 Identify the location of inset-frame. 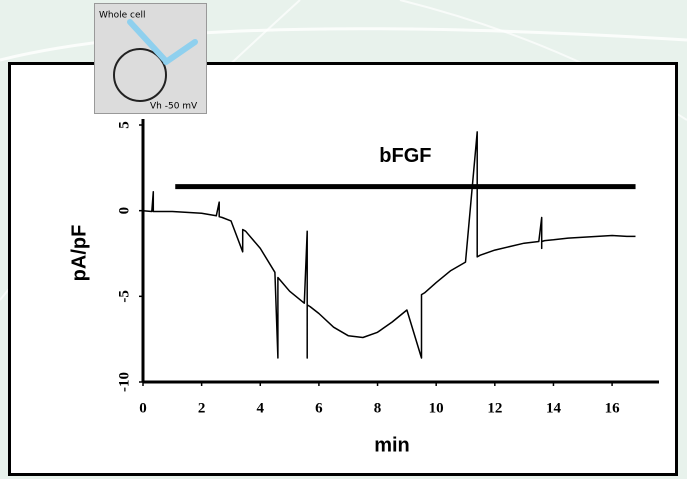
(150, 58).